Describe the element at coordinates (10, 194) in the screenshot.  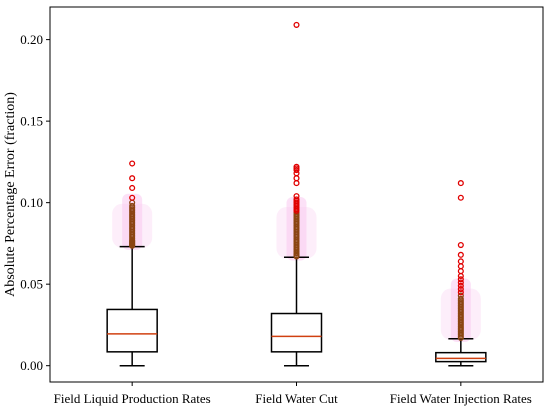
I see `y-axis-label: Absolute Percentage Error (fraction)` at that location.